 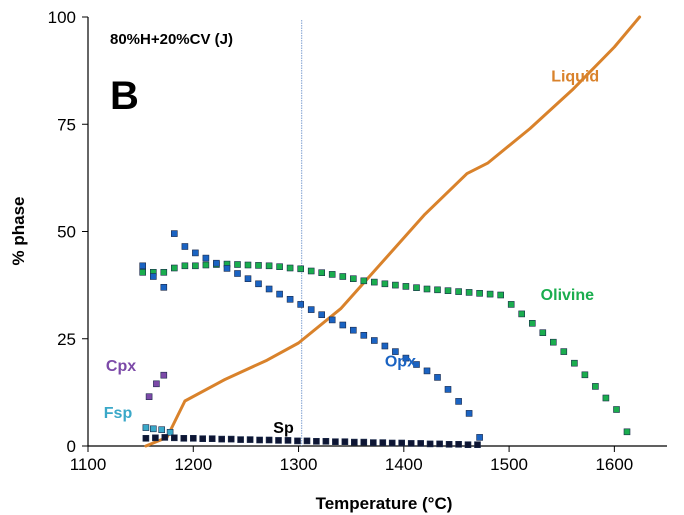 What do you see at coordinates (18, 231) in the screenshot?
I see `y-axis-title: % phase` at bounding box center [18, 231].